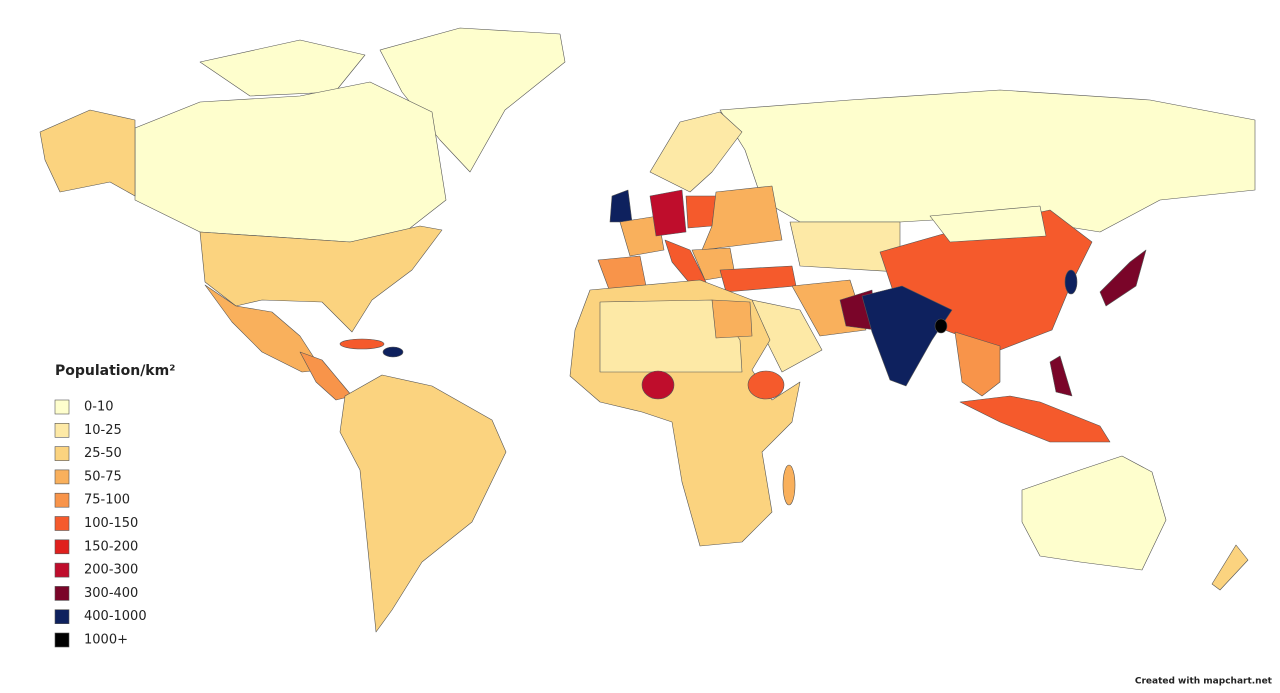 The image size is (1280, 693). Describe the element at coordinates (701, 212) in the screenshot. I see `poland` at that location.